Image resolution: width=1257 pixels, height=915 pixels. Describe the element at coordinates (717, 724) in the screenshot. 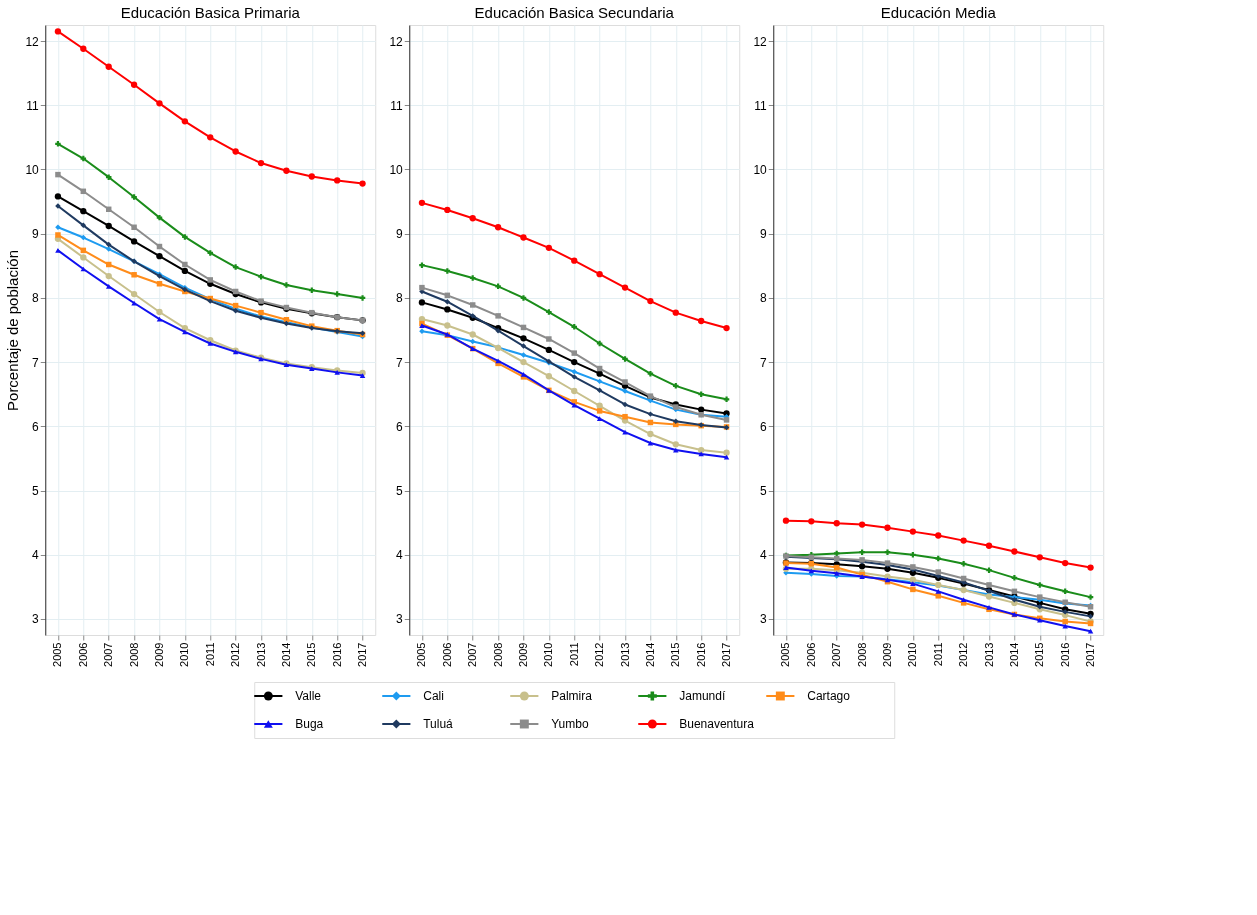

I see `legend-label: Buenaventura` at that location.